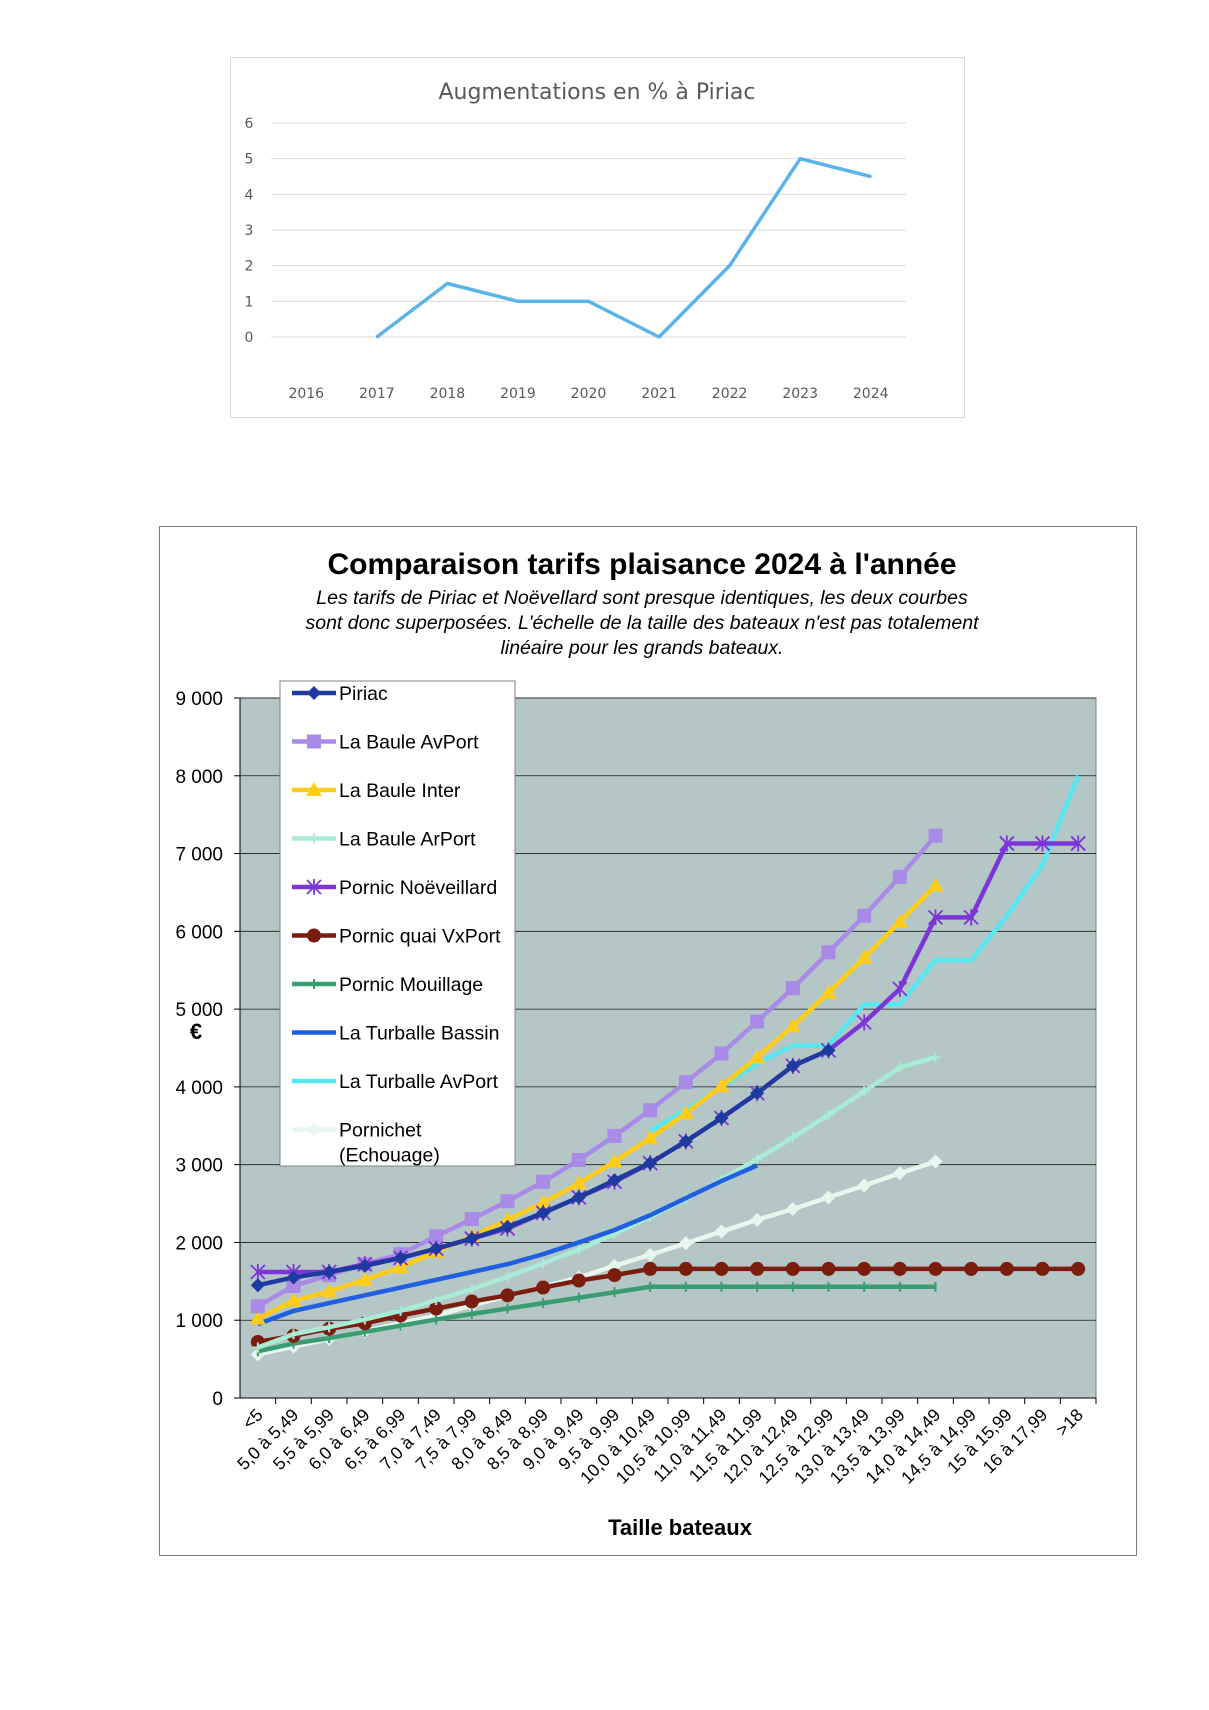 This screenshot has height=1710, width=1209. What do you see at coordinates (1069, 1422) in the screenshot?
I see `chart2-x-tick-label: >18` at bounding box center [1069, 1422].